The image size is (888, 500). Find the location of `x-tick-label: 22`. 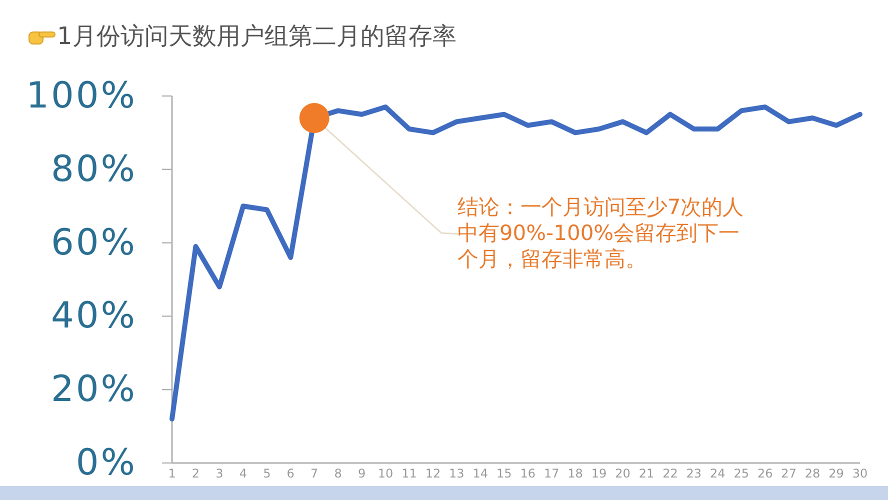

x-tick-label: 22 is located at coordinates (670, 473).